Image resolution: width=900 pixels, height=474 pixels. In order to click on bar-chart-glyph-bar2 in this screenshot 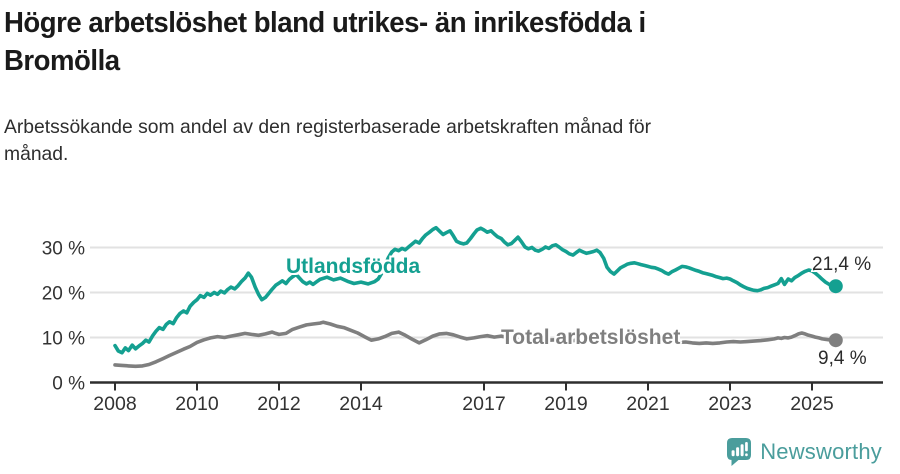, I will do `click(738, 452)`.